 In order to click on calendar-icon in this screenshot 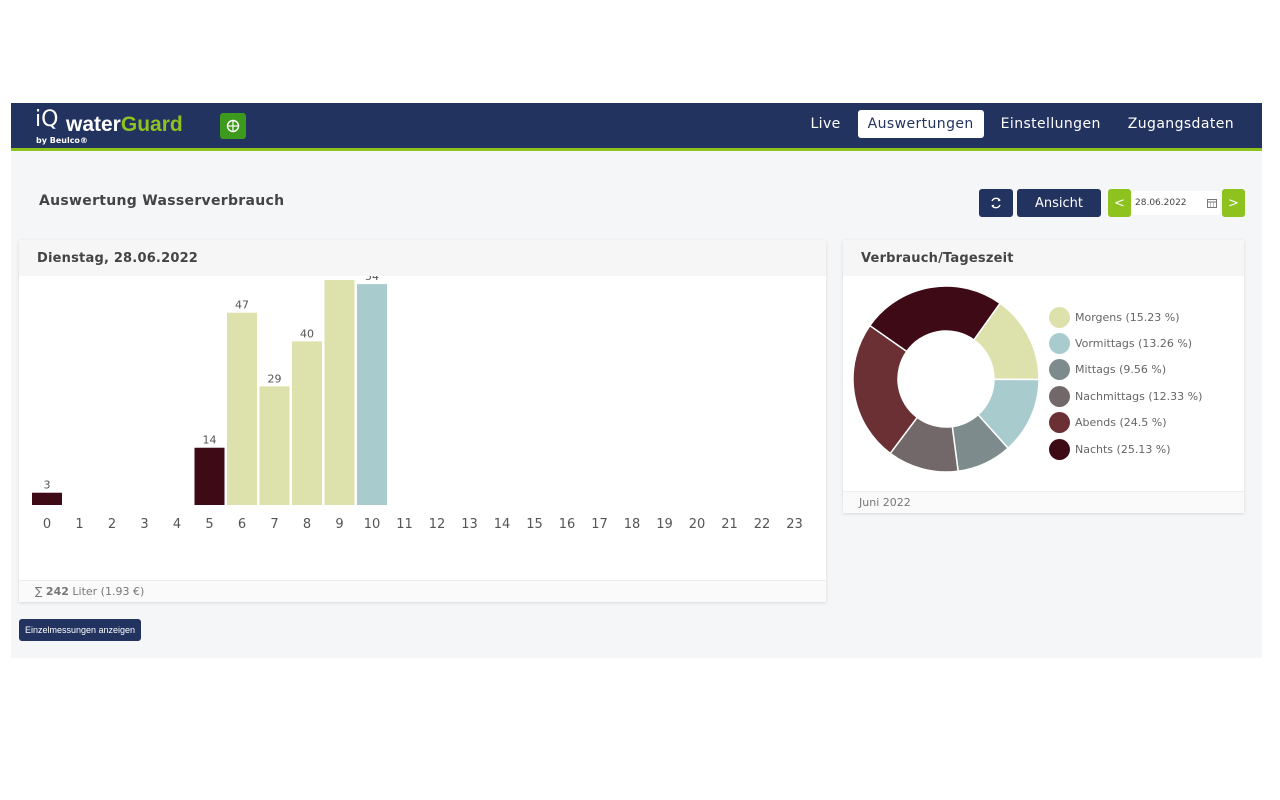, I will do `click(1212, 203)`.